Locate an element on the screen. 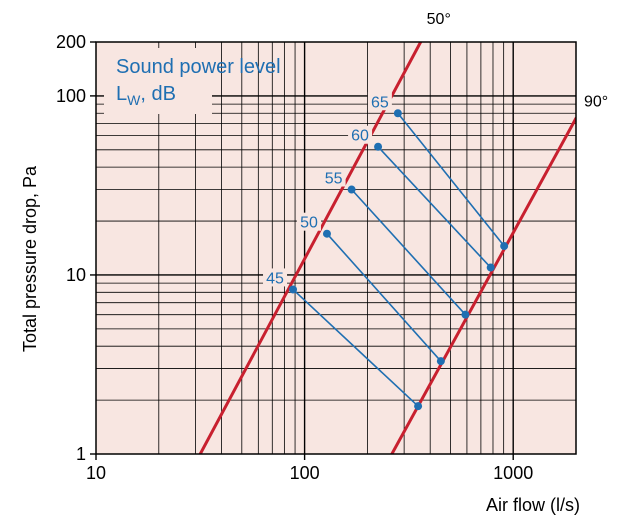 Image resolution: width=627 pixels, height=522 pixels. sound-level-label: 60 is located at coordinates (360, 136).